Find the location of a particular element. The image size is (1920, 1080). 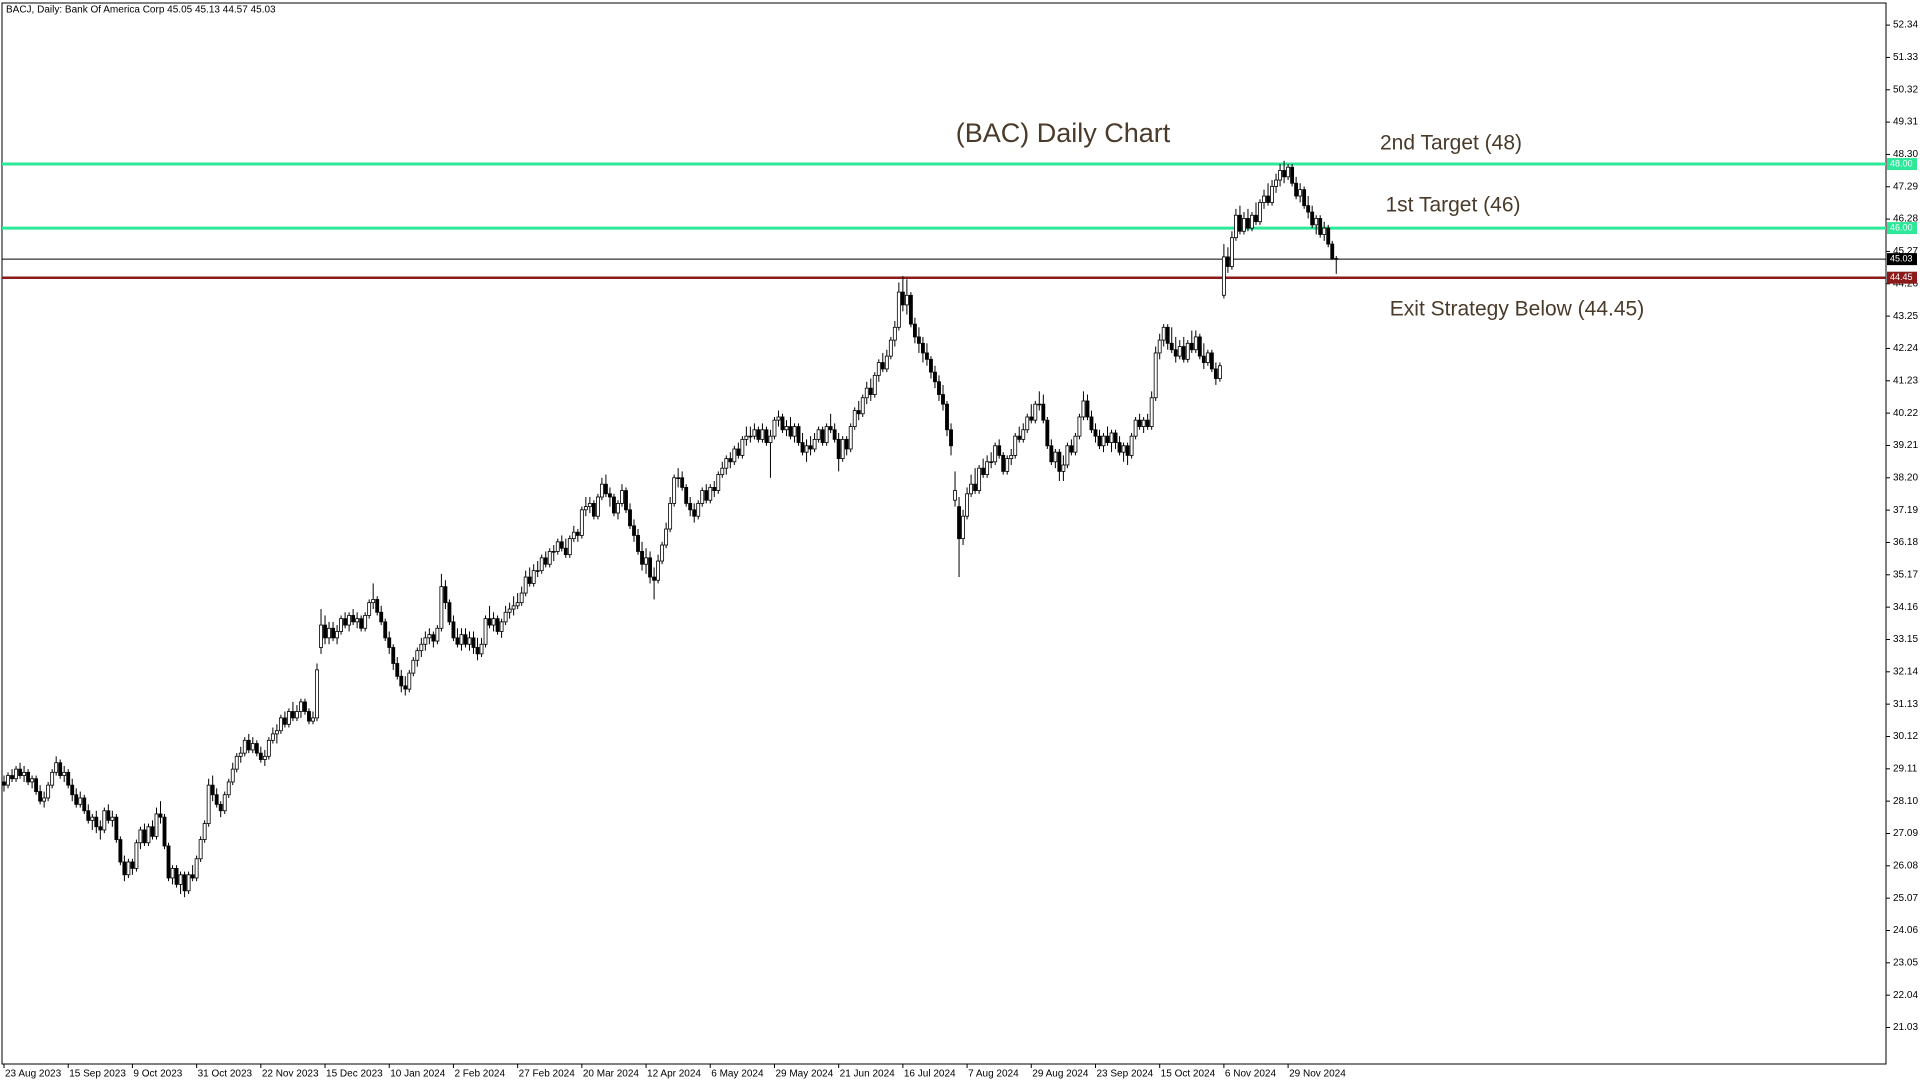

y-tick-label: 27.09 is located at coordinates (1905, 833).